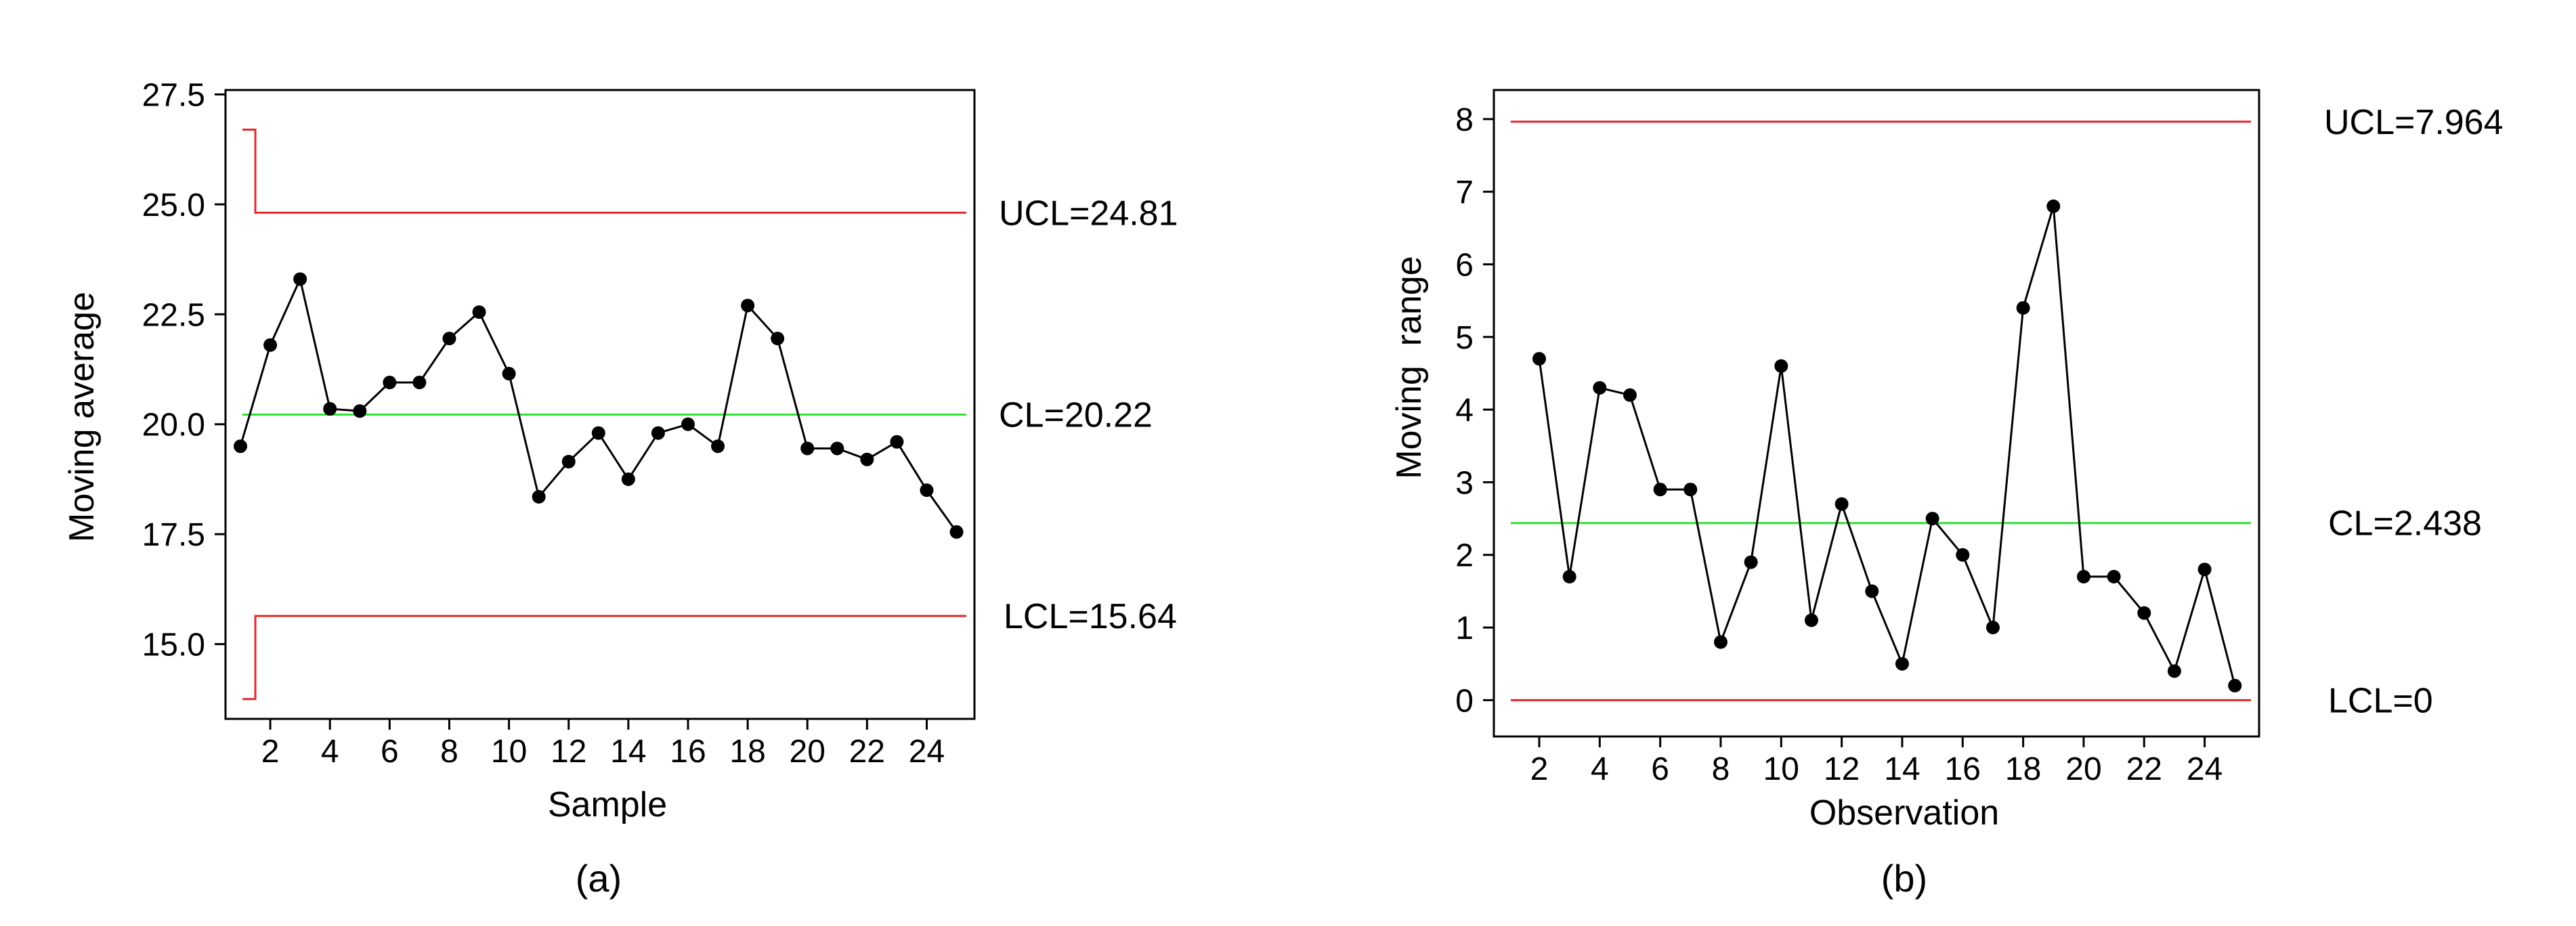 This screenshot has width=2576, height=926. What do you see at coordinates (1721, 769) in the screenshot?
I see `x-tick-label-b: 8` at bounding box center [1721, 769].